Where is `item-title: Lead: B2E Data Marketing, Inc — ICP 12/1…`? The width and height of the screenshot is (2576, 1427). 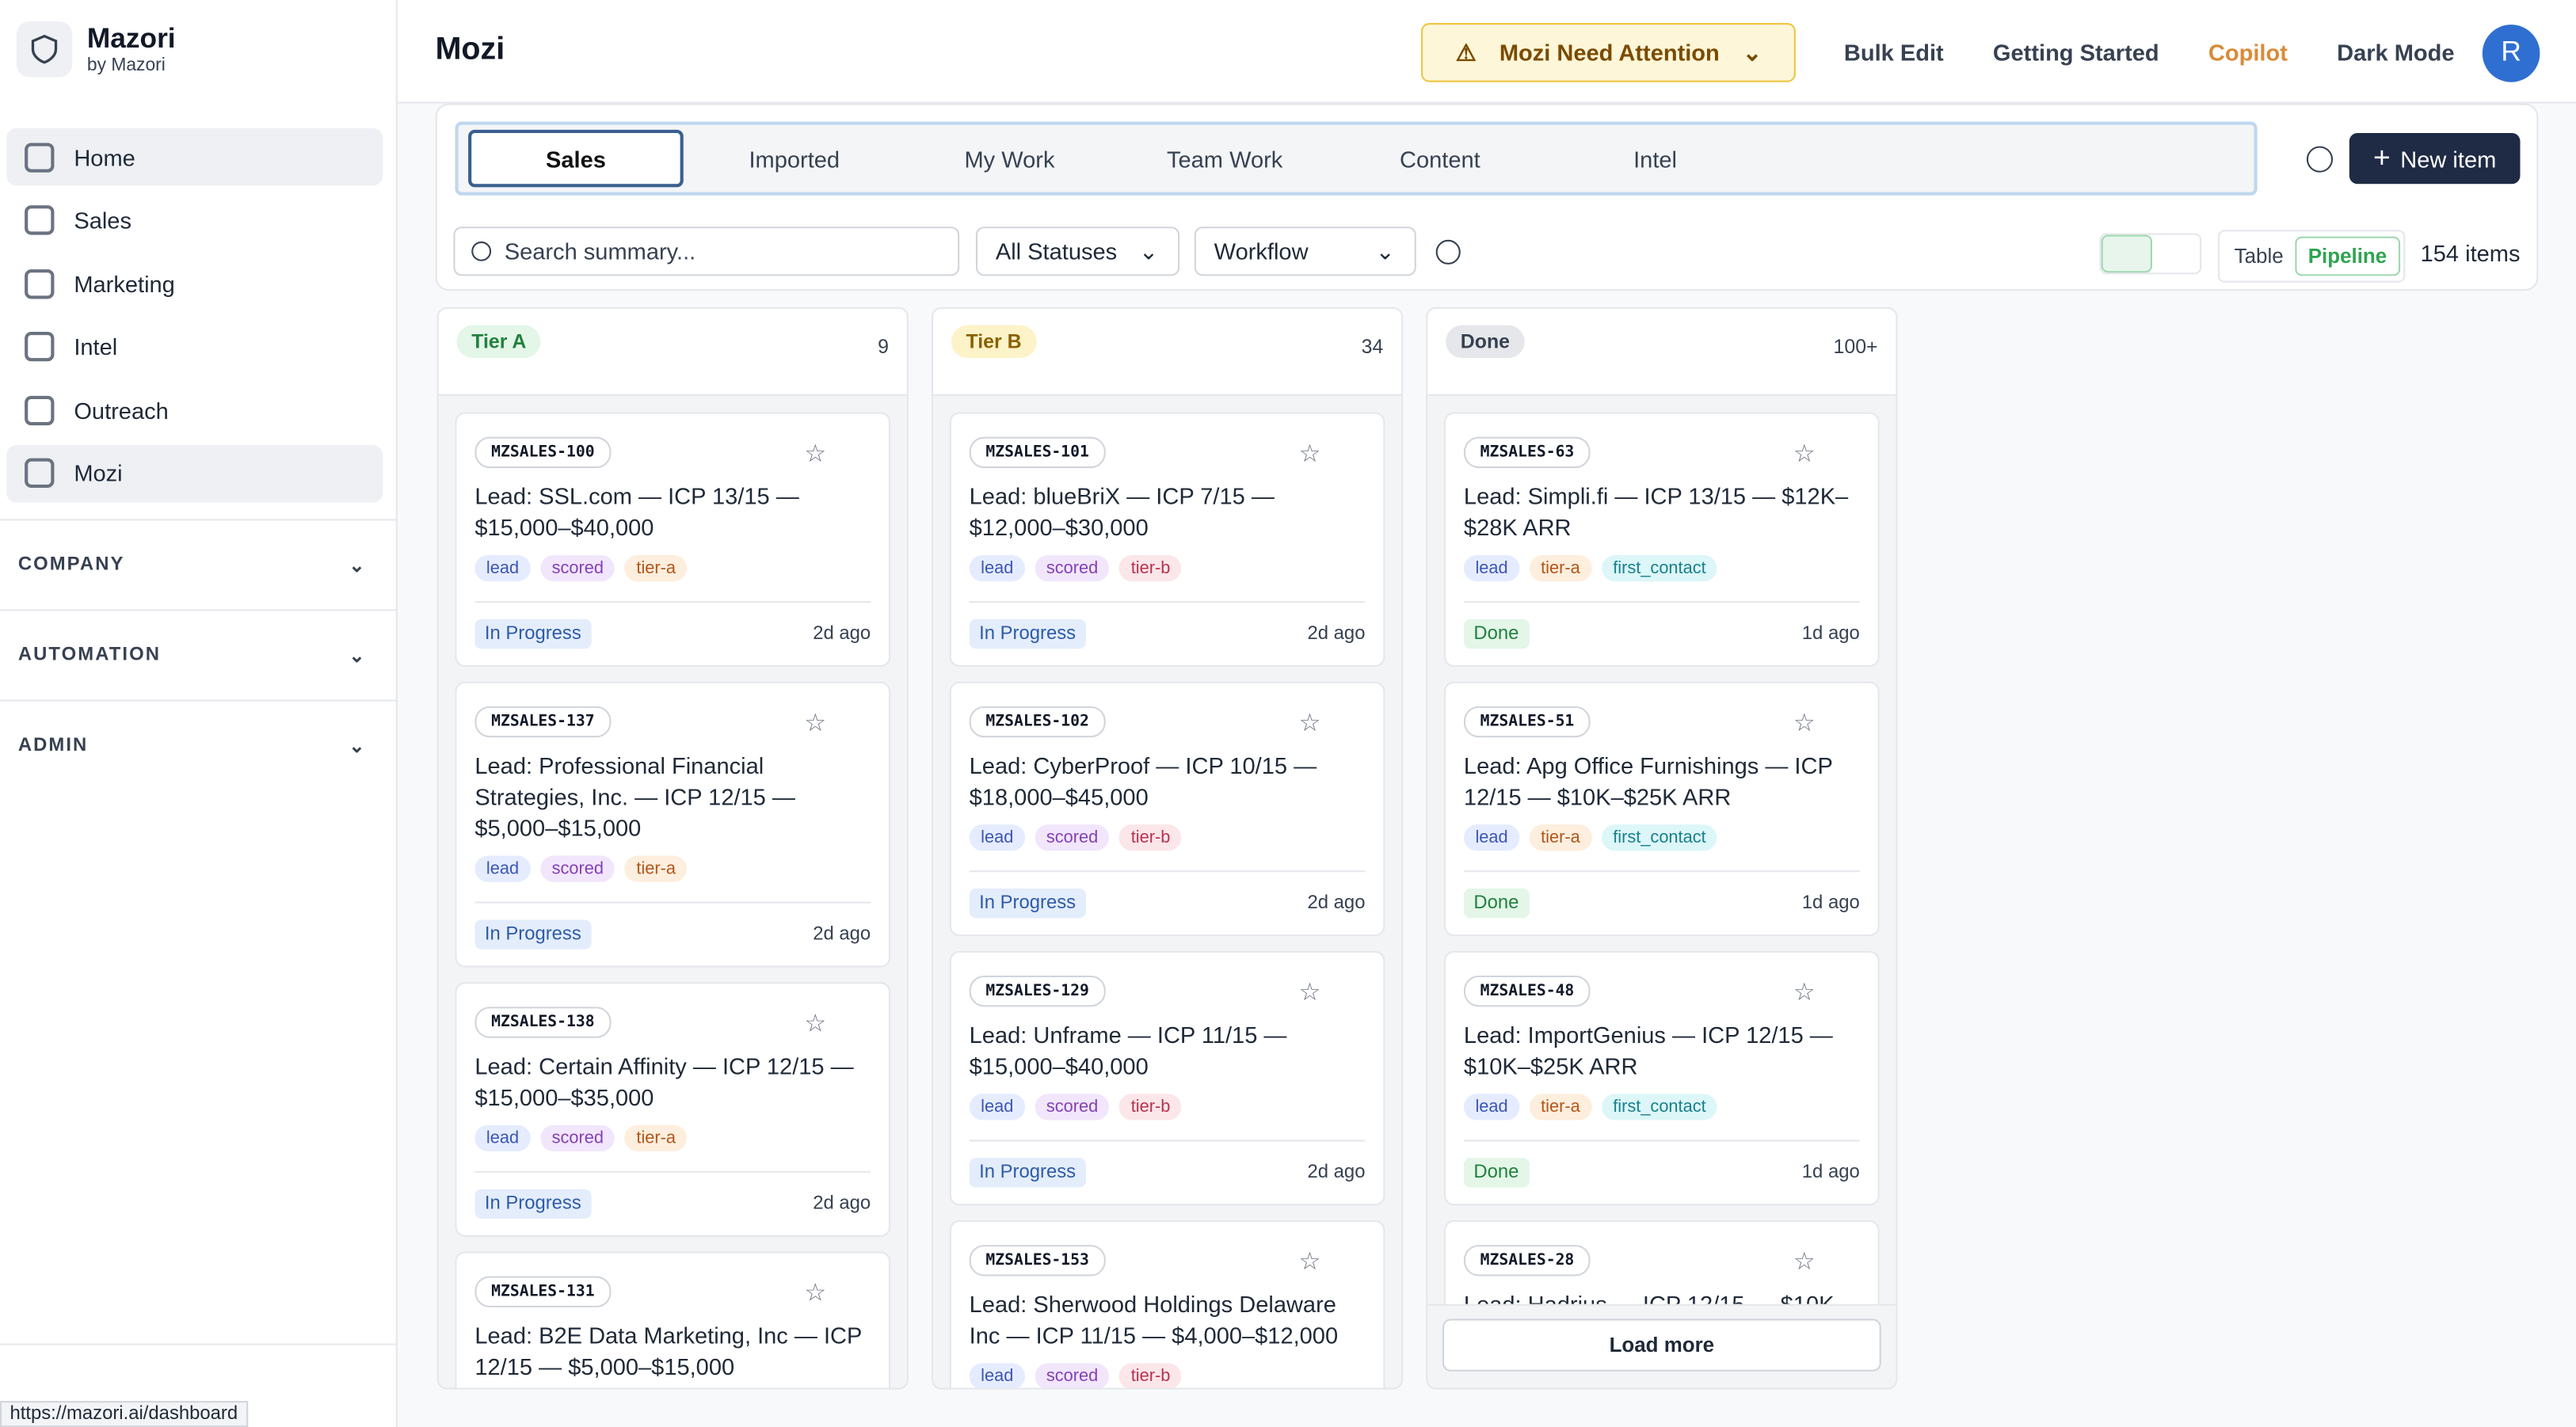
item-title: Lead: B2E Data Marketing, Inc — ICP 12/1… is located at coordinates (668, 1351).